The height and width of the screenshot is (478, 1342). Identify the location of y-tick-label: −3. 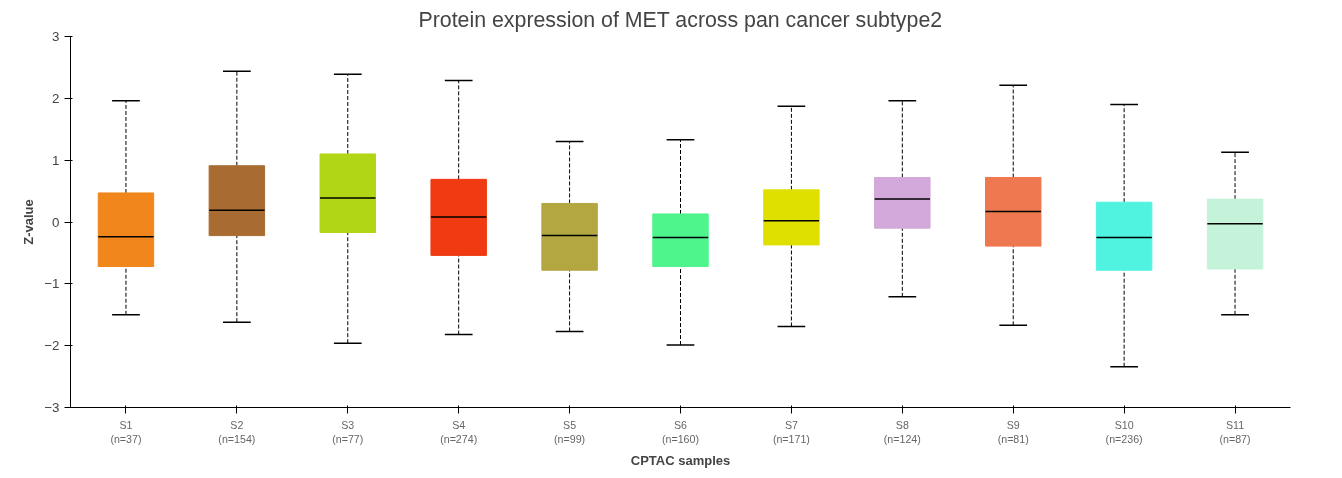
(52, 407).